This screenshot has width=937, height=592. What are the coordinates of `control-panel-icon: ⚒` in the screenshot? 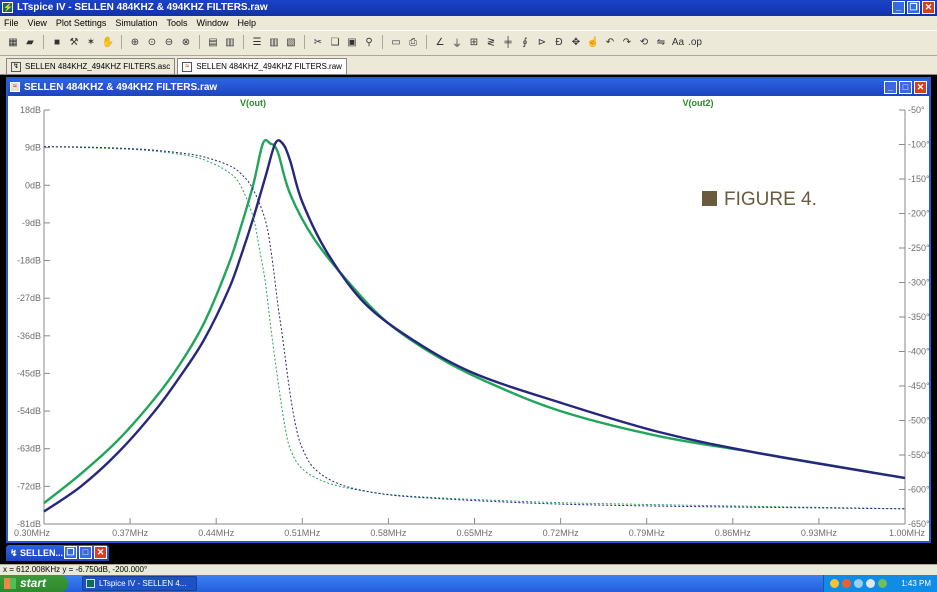 It's located at (74, 42).